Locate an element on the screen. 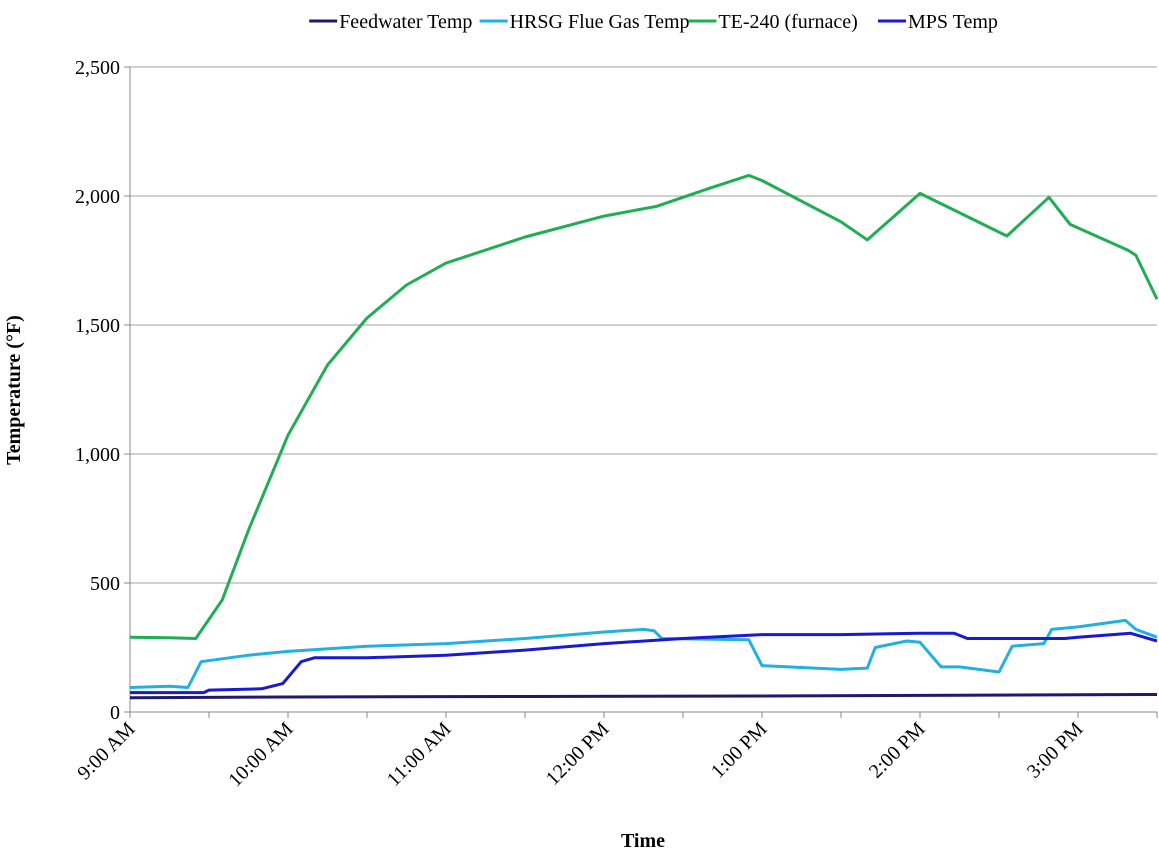 The width and height of the screenshot is (1159, 856). x-tick-label: 3:00 PM is located at coordinates (1055, 750).